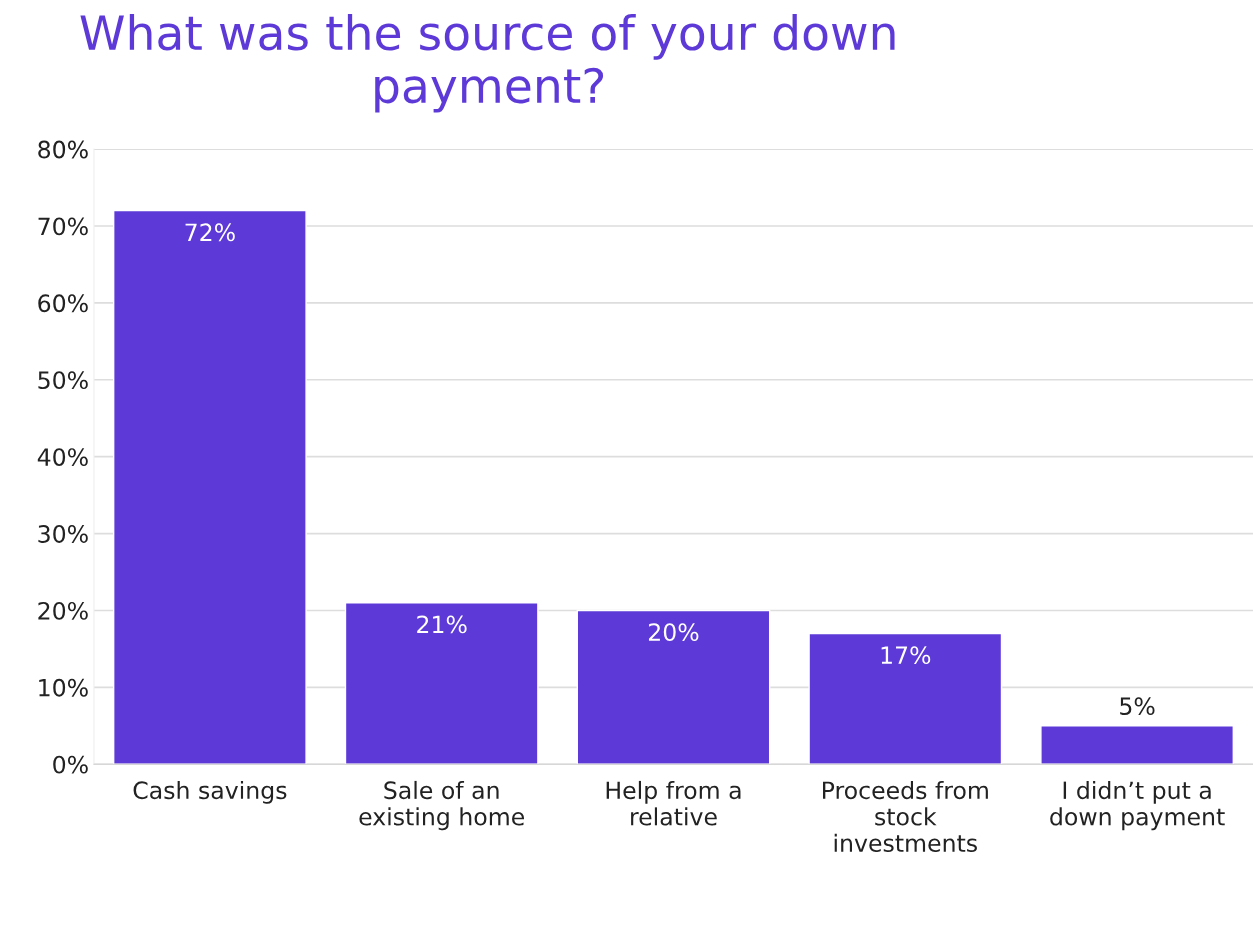 Image resolution: width=1253 pixels, height=932 pixels. Describe the element at coordinates (487, 63) in the screenshot. I see `chart-title: What was the source of your down payment?` at that location.